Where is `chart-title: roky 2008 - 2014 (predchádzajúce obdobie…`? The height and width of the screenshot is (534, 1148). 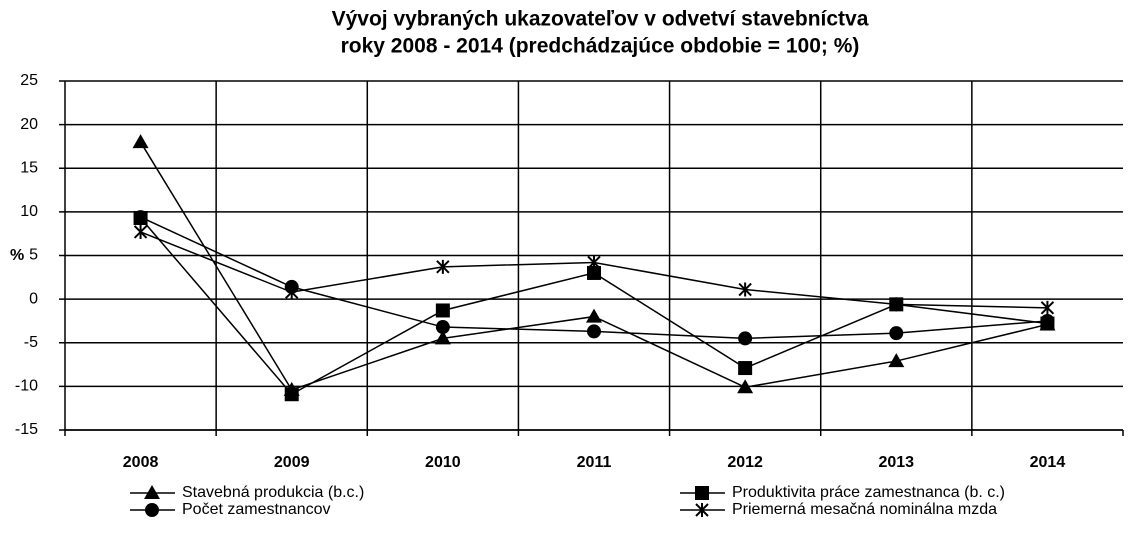
chart-title: roky 2008 - 2014 (predchádzajúce obdobie… is located at coordinates (600, 46).